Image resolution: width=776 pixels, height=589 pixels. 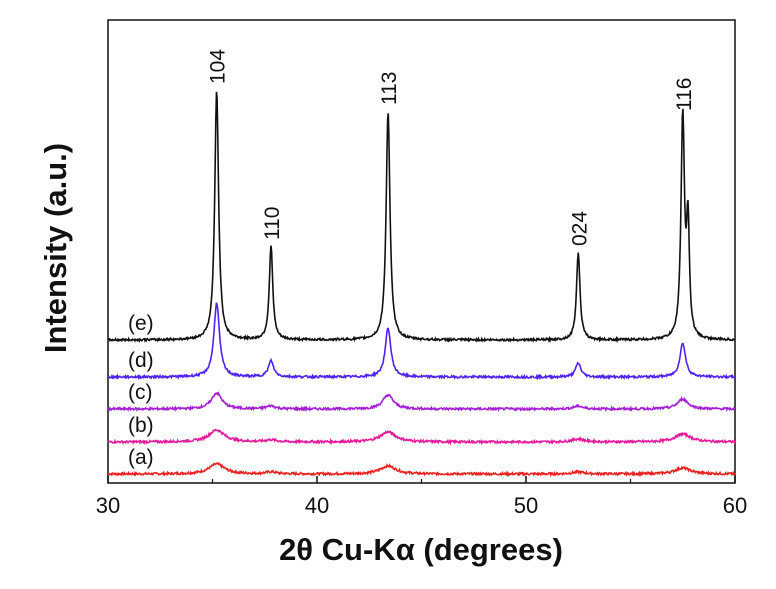 I want to click on peak-label-116: 116, so click(x=684, y=94).